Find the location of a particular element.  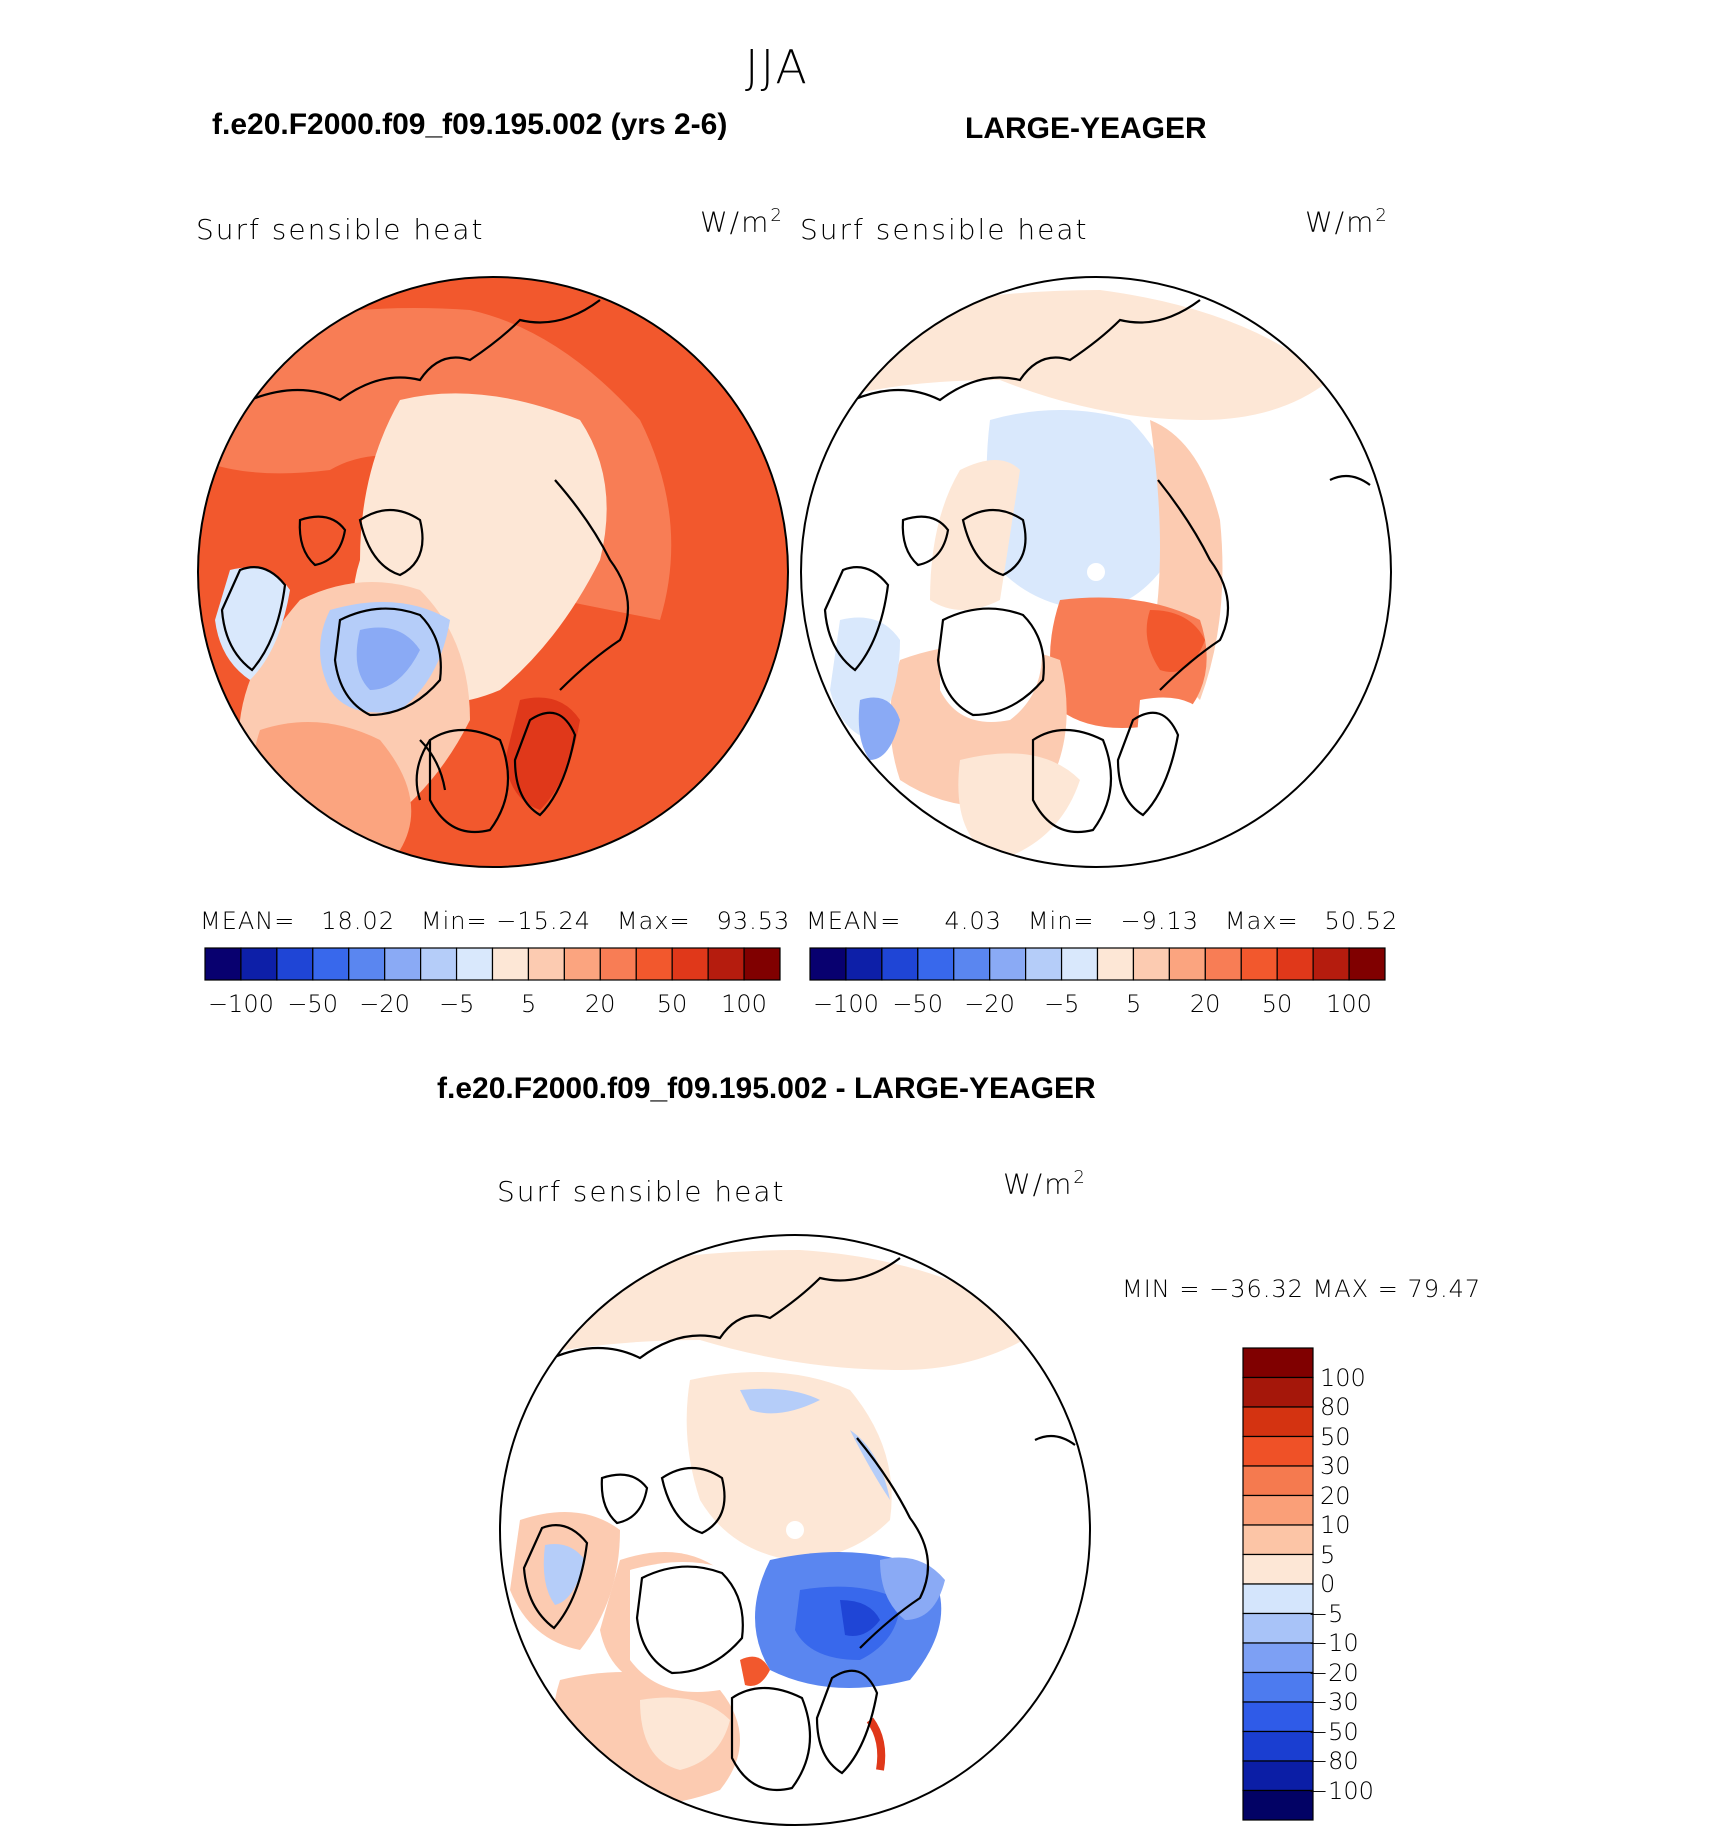

top-left-colorbar-tick-label: −5 is located at coordinates (457, 1004).